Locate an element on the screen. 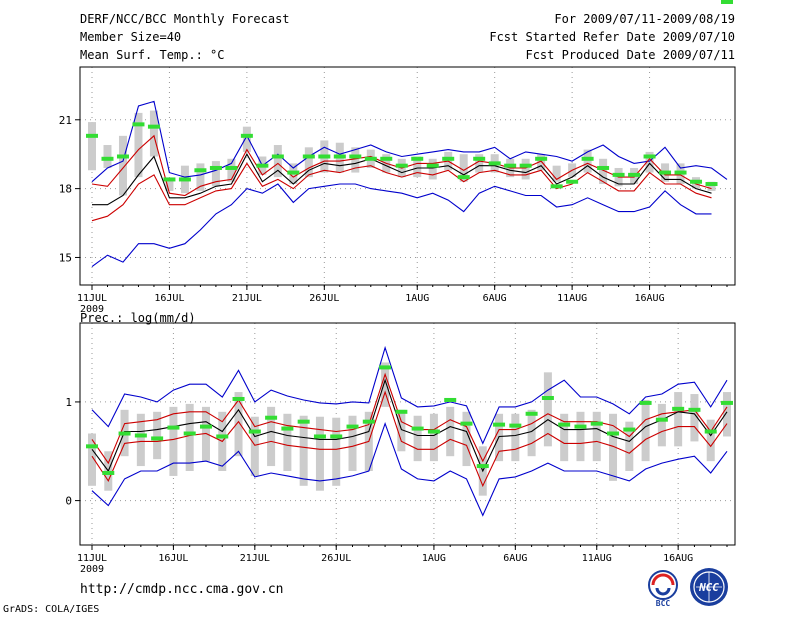  lower-quartile-line is located at coordinates (409, 439).